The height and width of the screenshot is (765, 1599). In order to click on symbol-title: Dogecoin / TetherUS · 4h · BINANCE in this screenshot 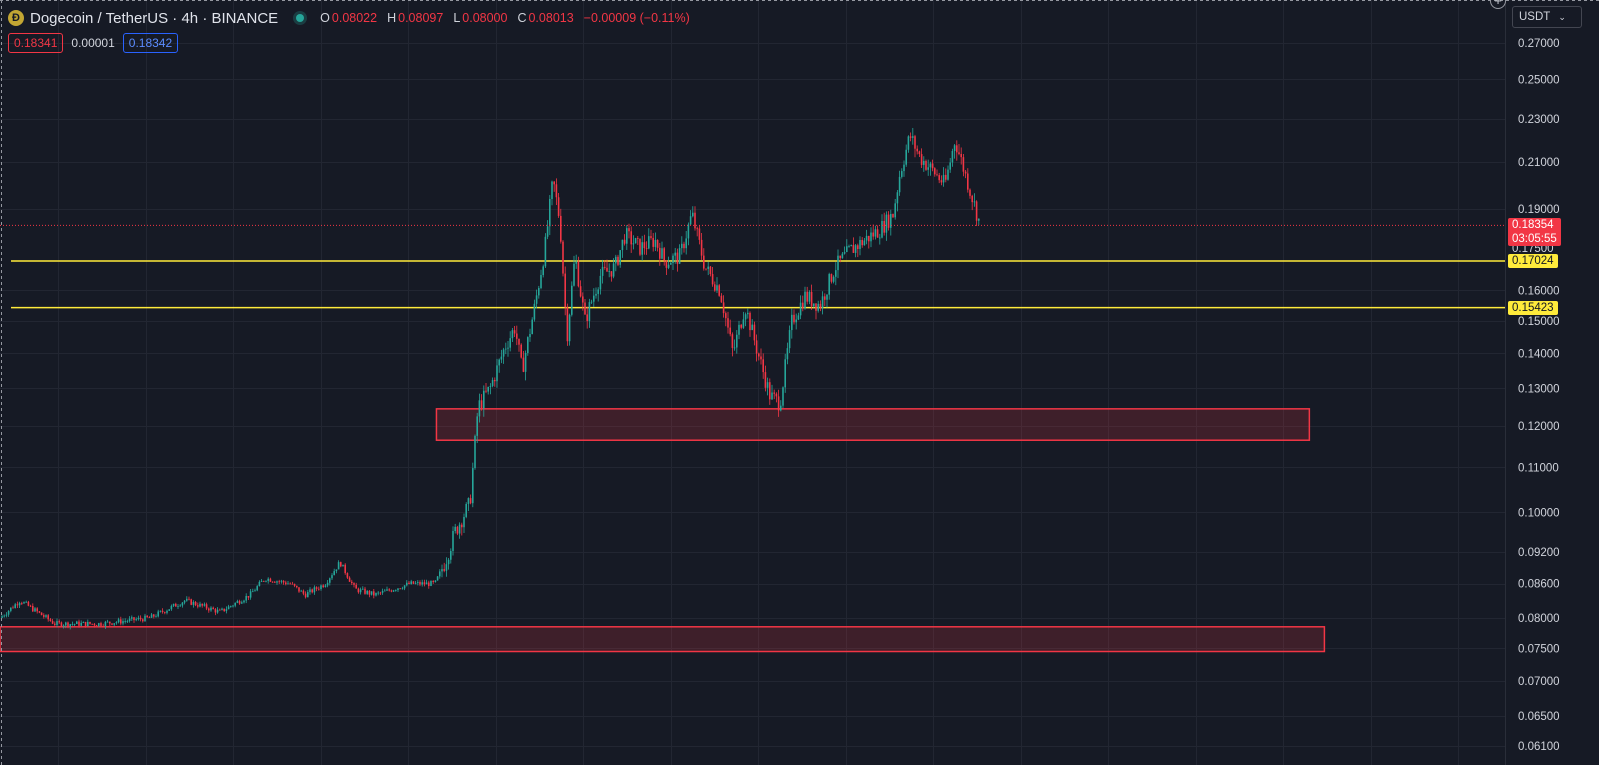, I will do `click(154, 18)`.